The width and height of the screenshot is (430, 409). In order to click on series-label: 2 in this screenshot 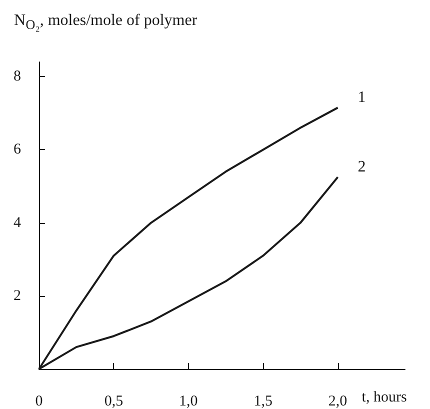, I will do `click(362, 167)`.